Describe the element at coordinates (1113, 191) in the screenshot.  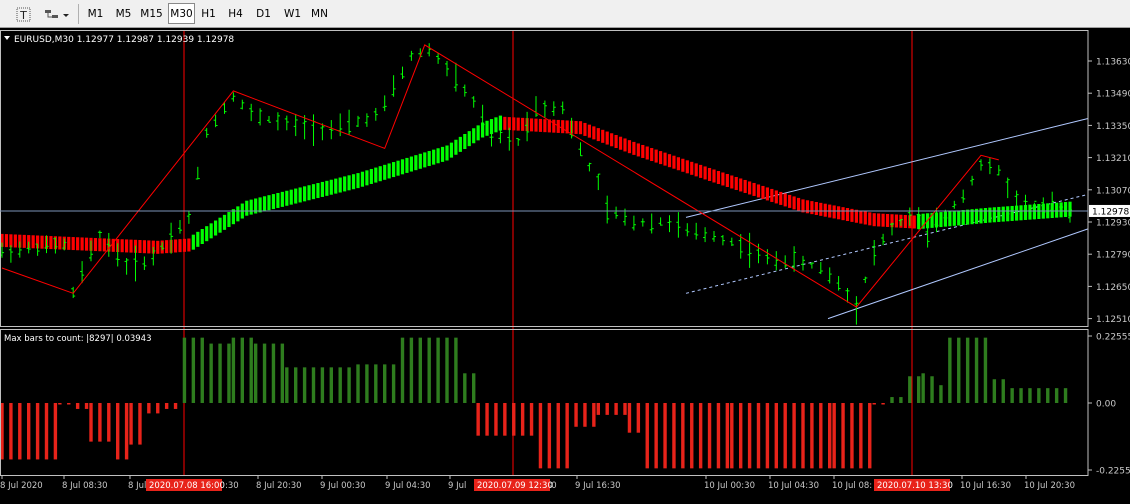
I see `price-tick-label: 1.13070` at that location.